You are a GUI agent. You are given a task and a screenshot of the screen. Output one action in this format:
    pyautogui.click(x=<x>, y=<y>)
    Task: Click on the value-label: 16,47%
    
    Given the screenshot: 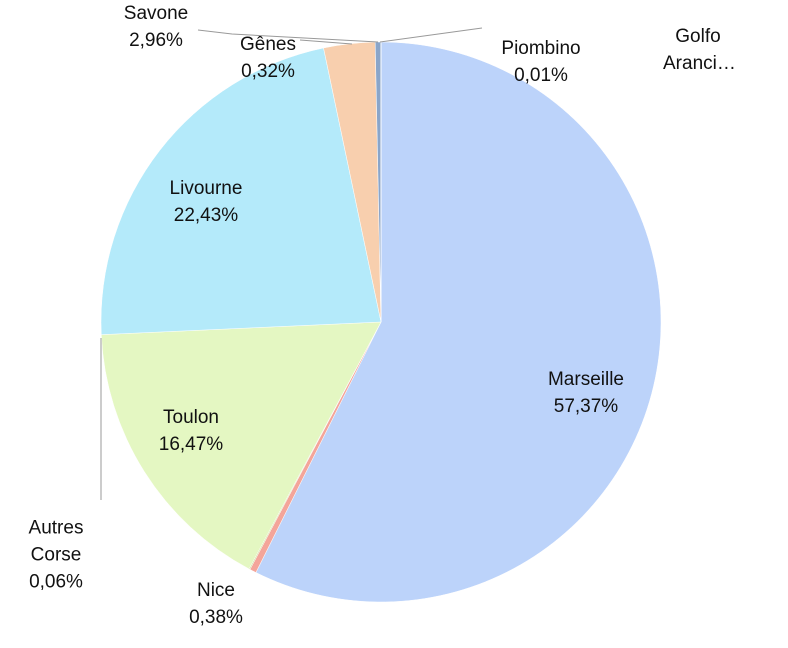 What is the action you would take?
    pyautogui.click(x=191, y=444)
    